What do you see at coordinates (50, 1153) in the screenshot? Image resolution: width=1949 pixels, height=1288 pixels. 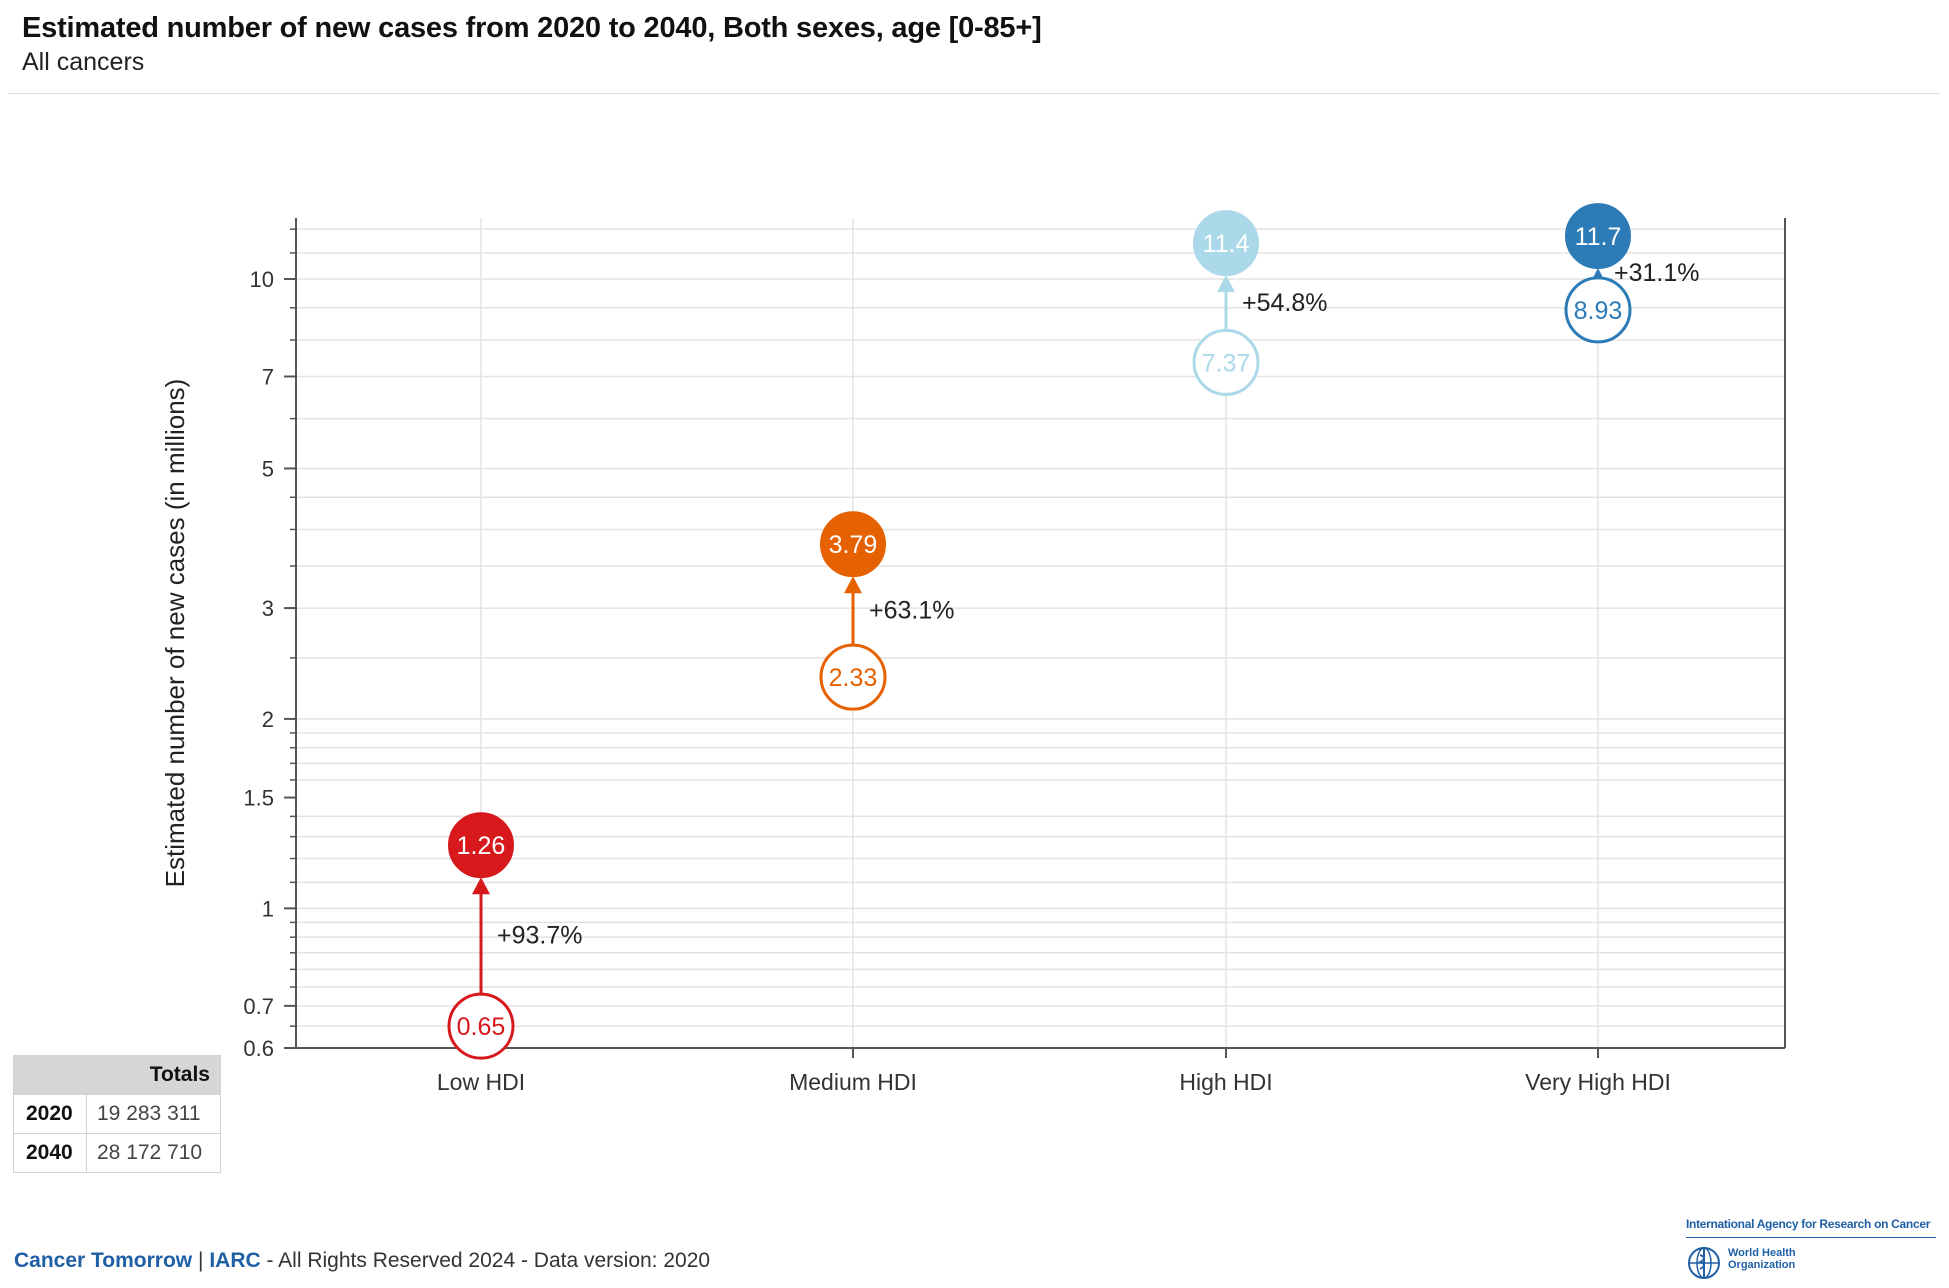 I see `totals-year: 2040` at bounding box center [50, 1153].